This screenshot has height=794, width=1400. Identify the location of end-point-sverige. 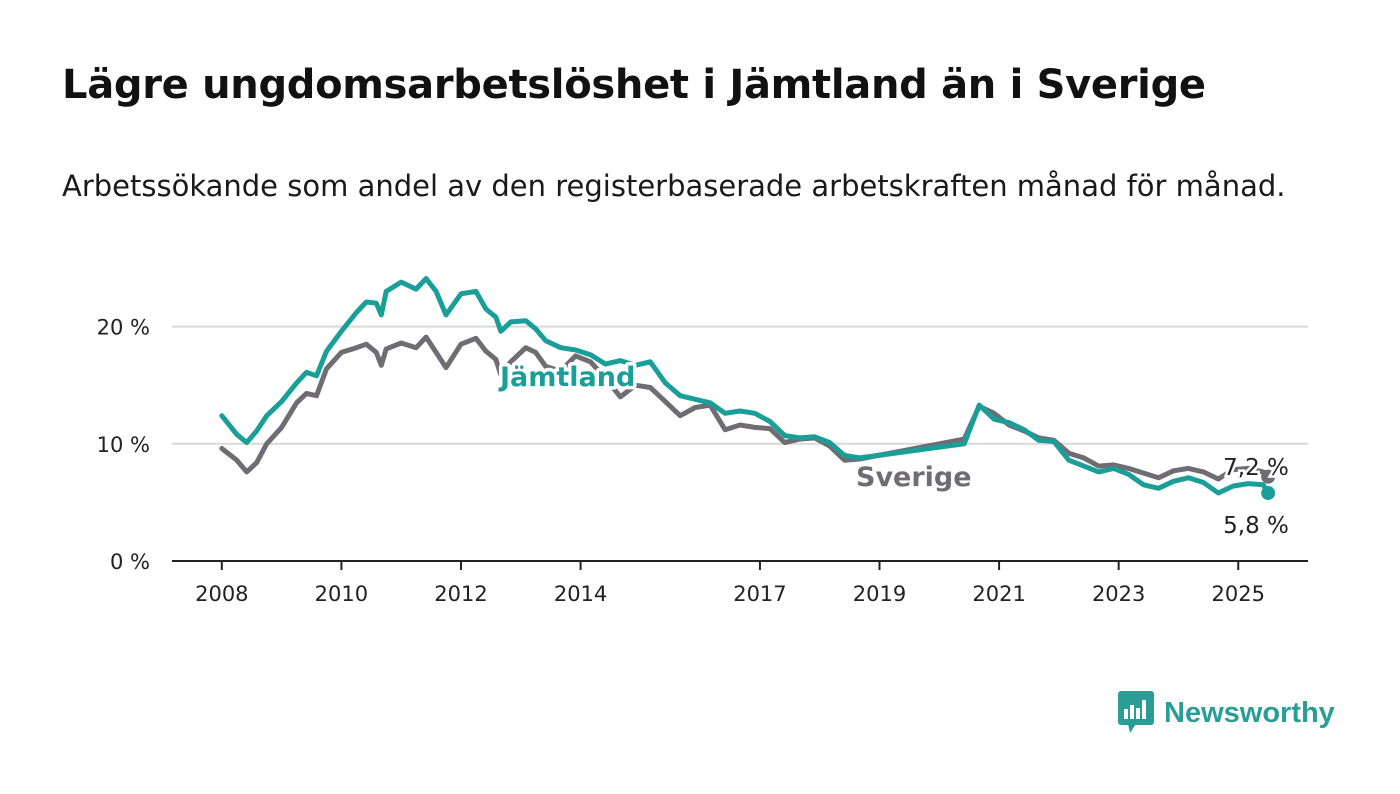
(1268, 476).